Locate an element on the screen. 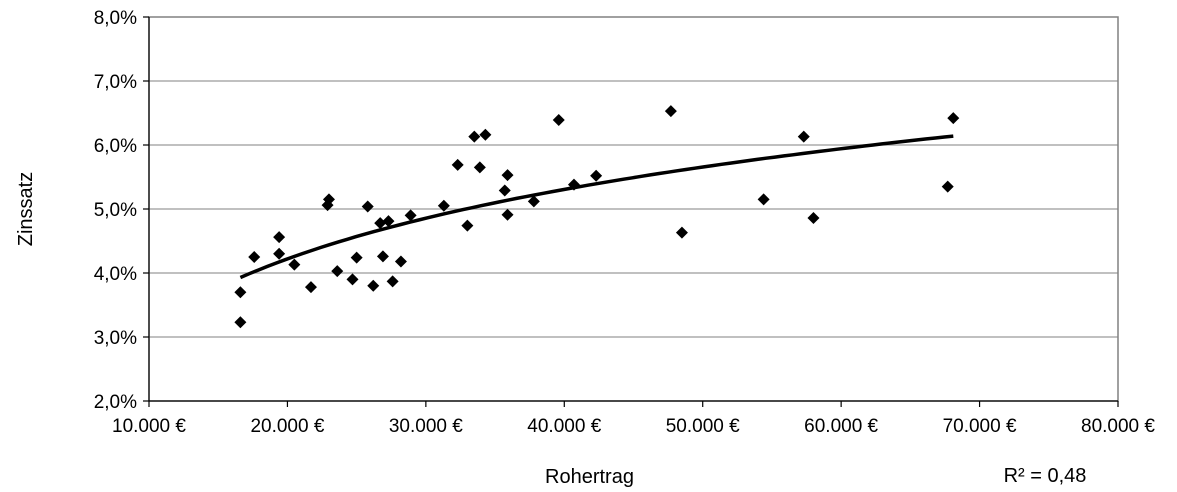  y-tick-label: 8,0% is located at coordinates (115, 18).